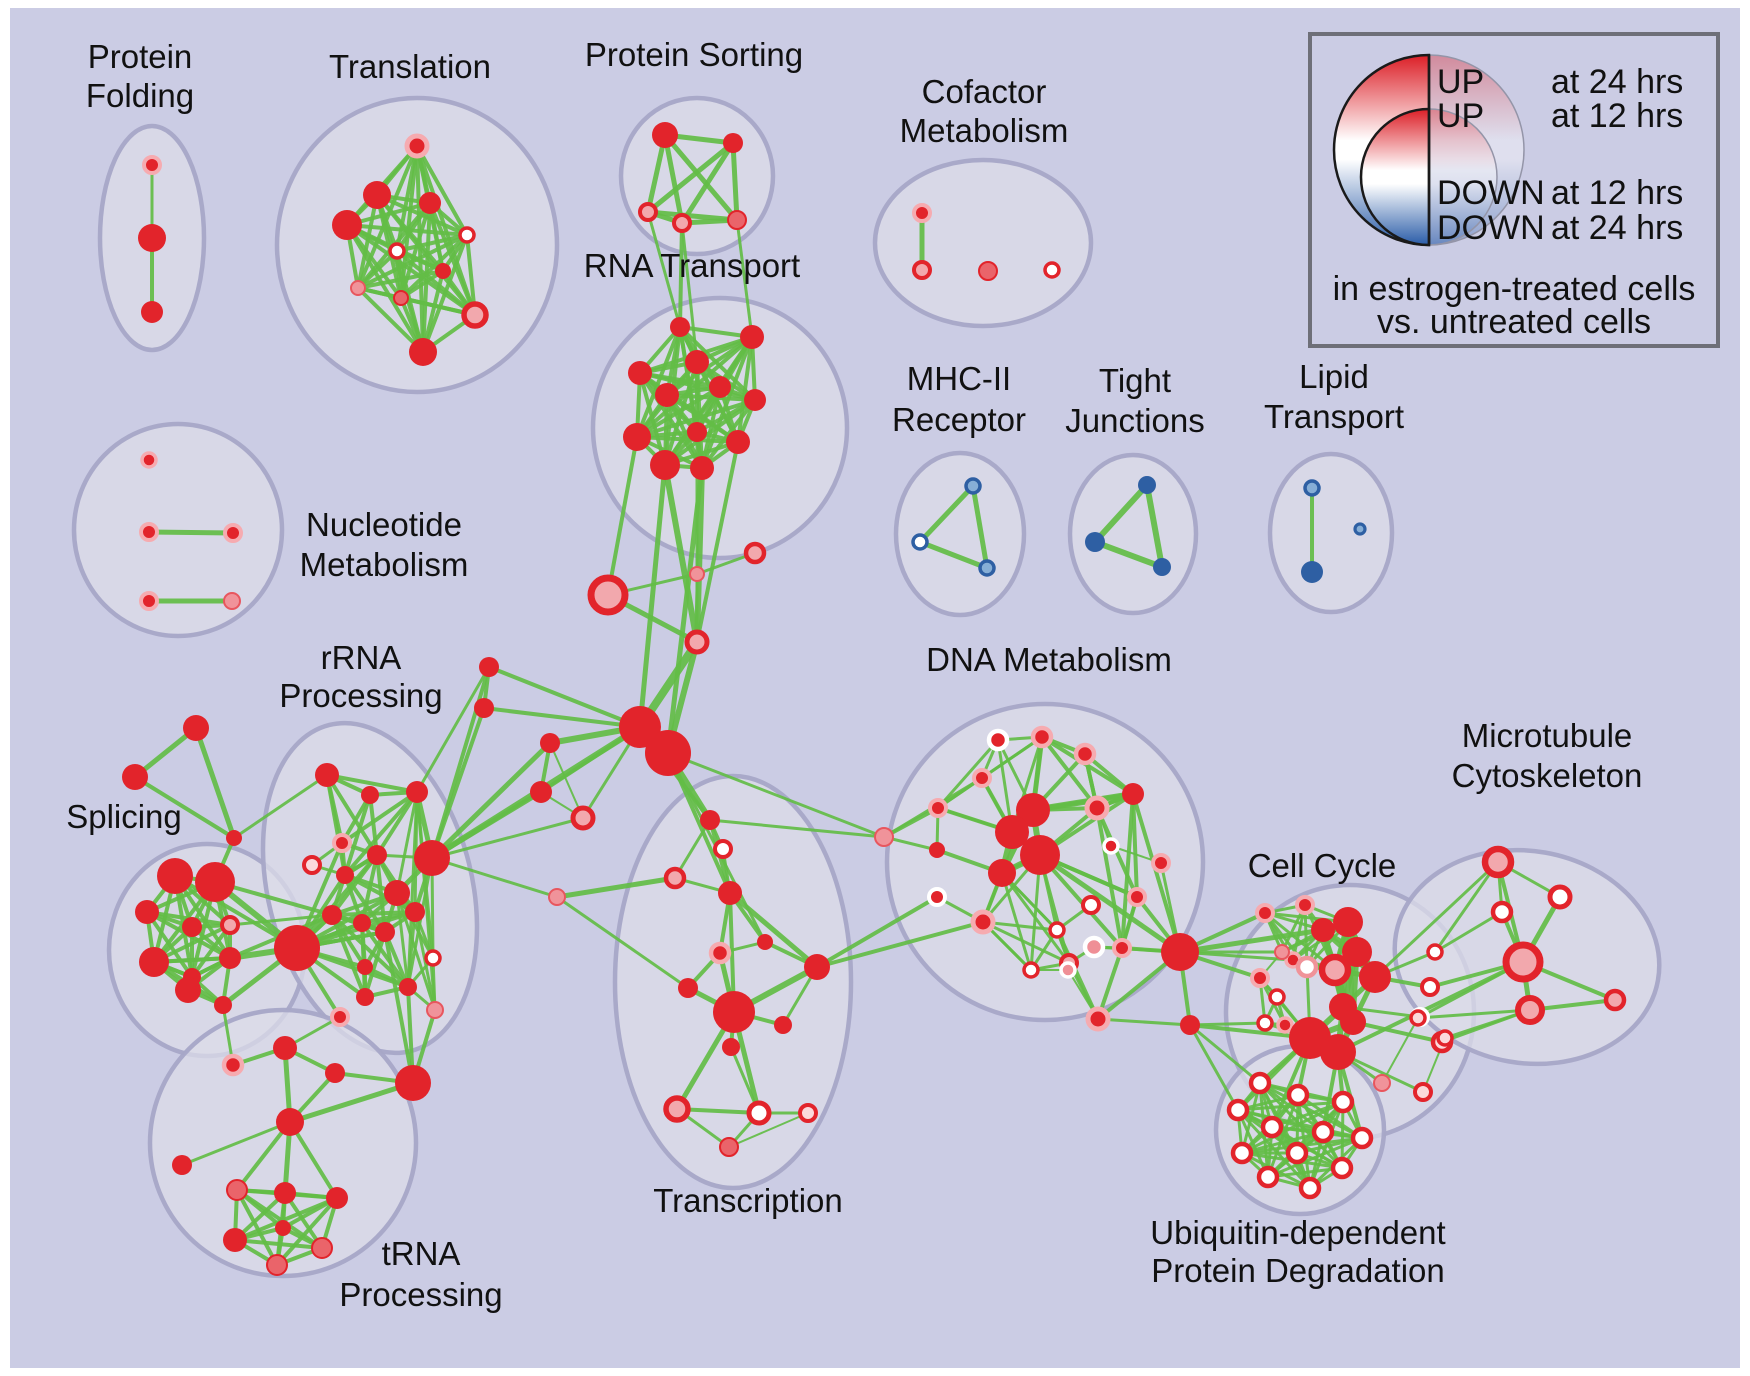 The width and height of the screenshot is (1750, 1376). Describe the element at coordinates (1312, 572) in the screenshot. I see `node-lp2` at that location.